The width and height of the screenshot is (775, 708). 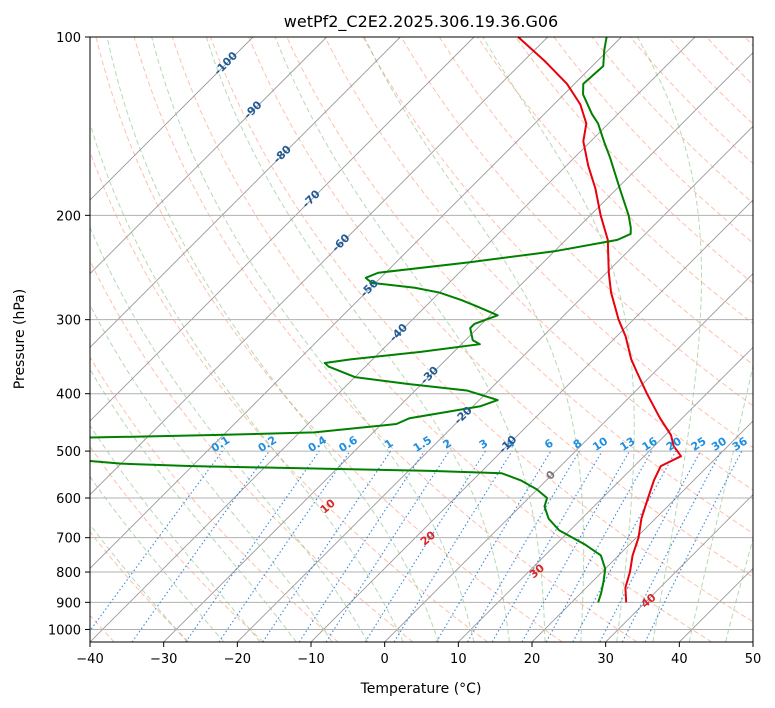 I want to click on y-tick-label: 200, so click(x=68, y=216).